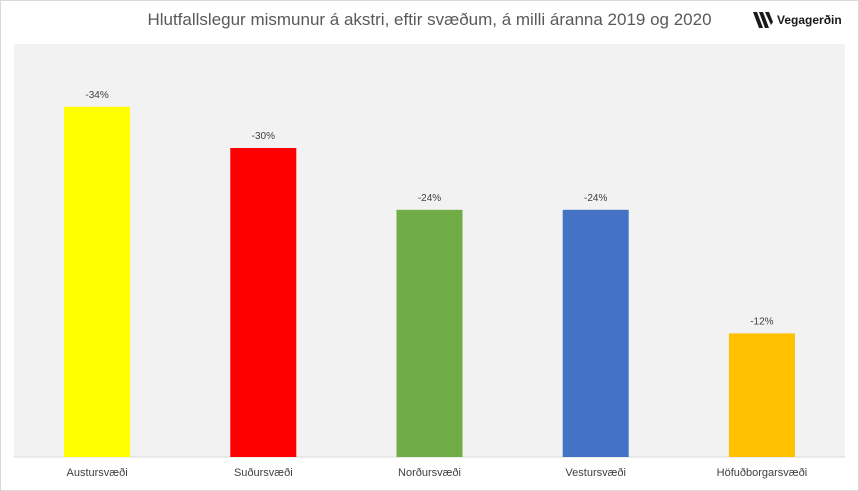  Describe the element at coordinates (595, 198) in the screenshot. I see `data-label-4: -24%` at that location.